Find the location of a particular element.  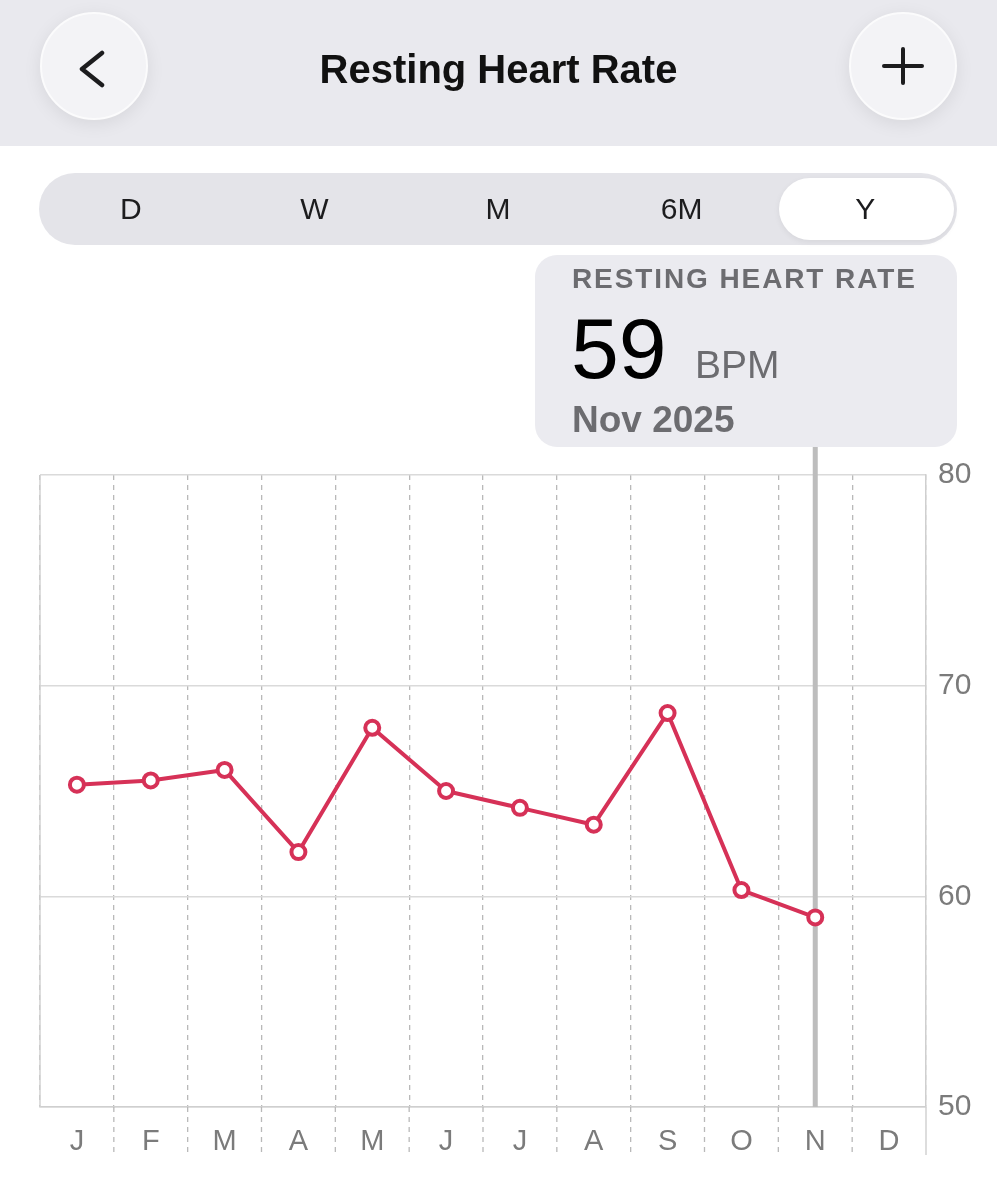

y-tick-label: 60 is located at coordinates (955, 894).